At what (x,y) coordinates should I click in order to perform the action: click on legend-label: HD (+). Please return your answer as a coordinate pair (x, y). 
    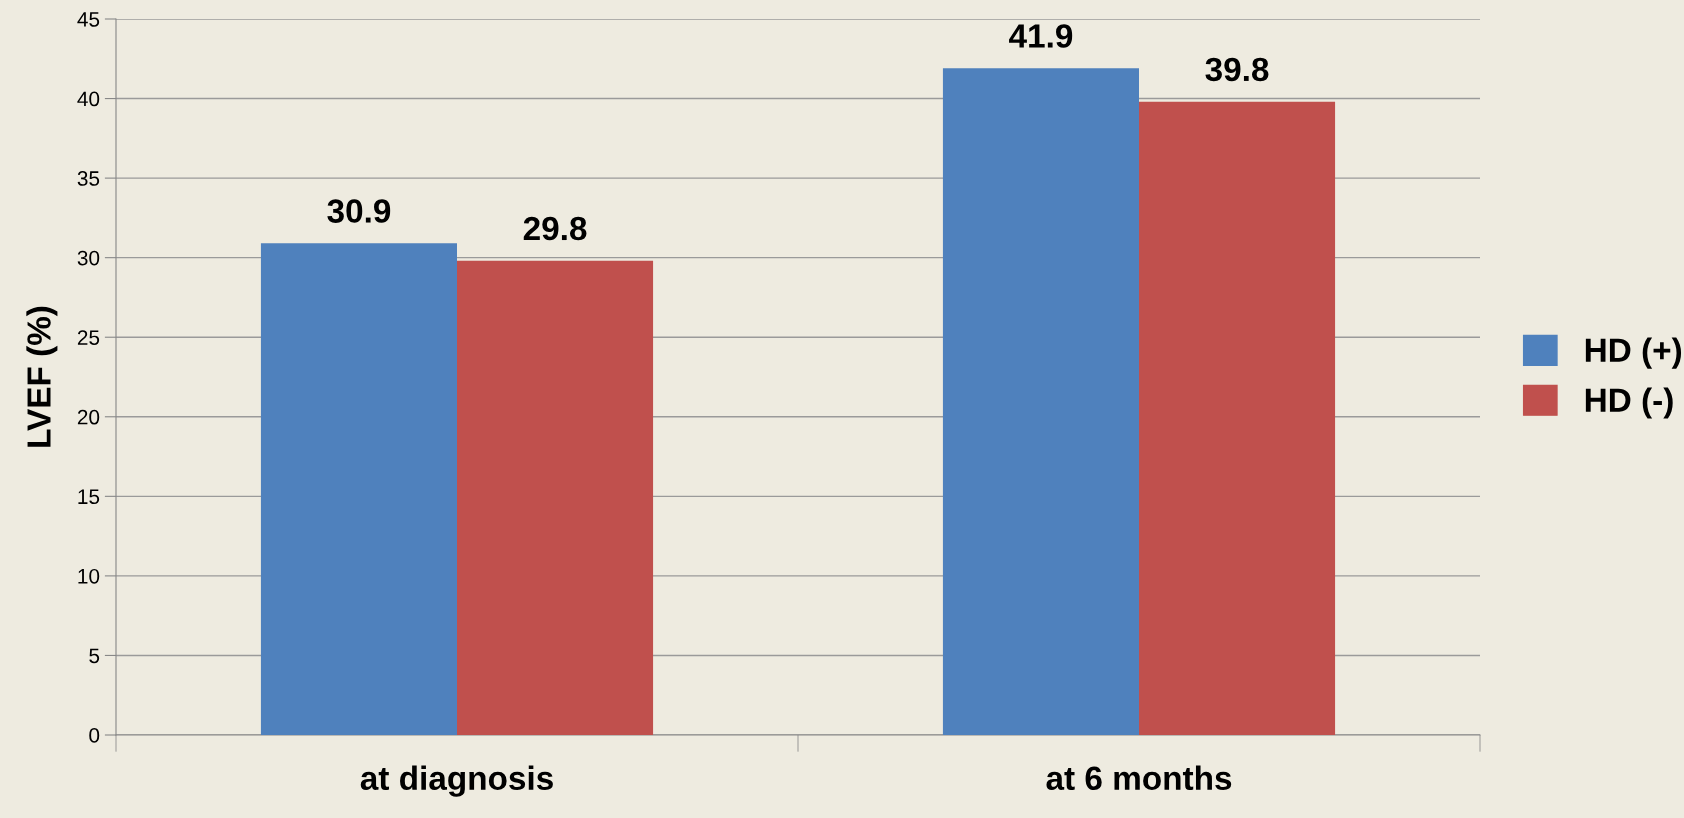
    Looking at the image, I should click on (1633, 353).